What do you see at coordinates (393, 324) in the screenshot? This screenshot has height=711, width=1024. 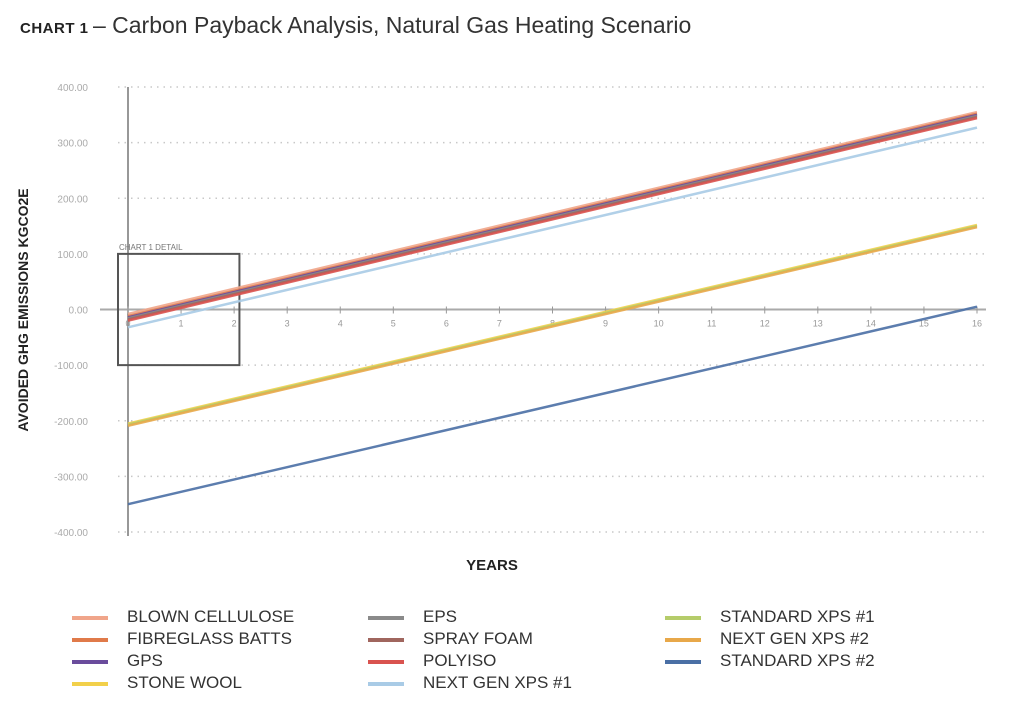 I see `x-tick-label: 5` at bounding box center [393, 324].